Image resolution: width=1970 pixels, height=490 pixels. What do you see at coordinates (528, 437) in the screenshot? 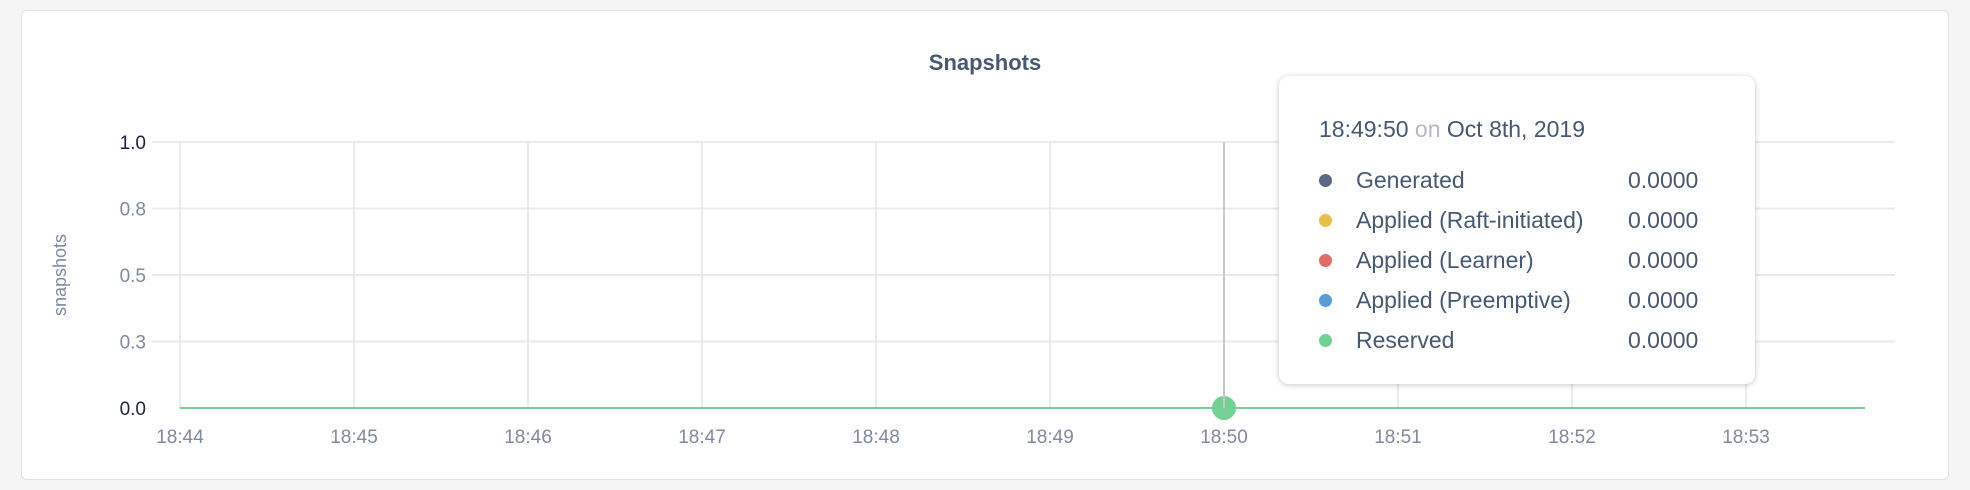
I see `x-tick-label: 18:46` at bounding box center [528, 437].